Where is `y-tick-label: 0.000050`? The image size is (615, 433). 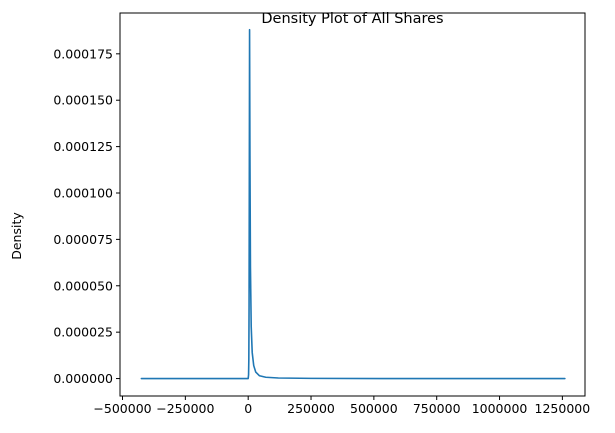 y-tick-label: 0.000050 is located at coordinates (83, 285).